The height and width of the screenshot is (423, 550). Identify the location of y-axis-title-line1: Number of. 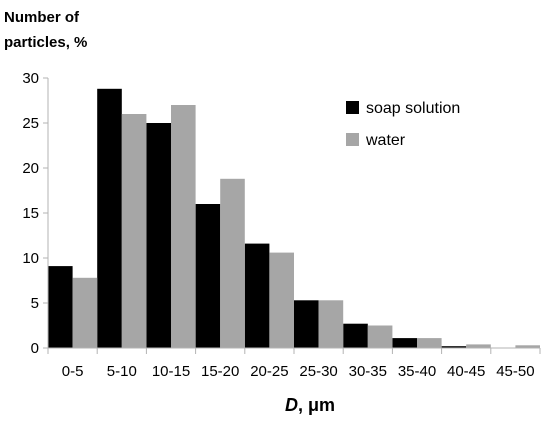
(42, 17).